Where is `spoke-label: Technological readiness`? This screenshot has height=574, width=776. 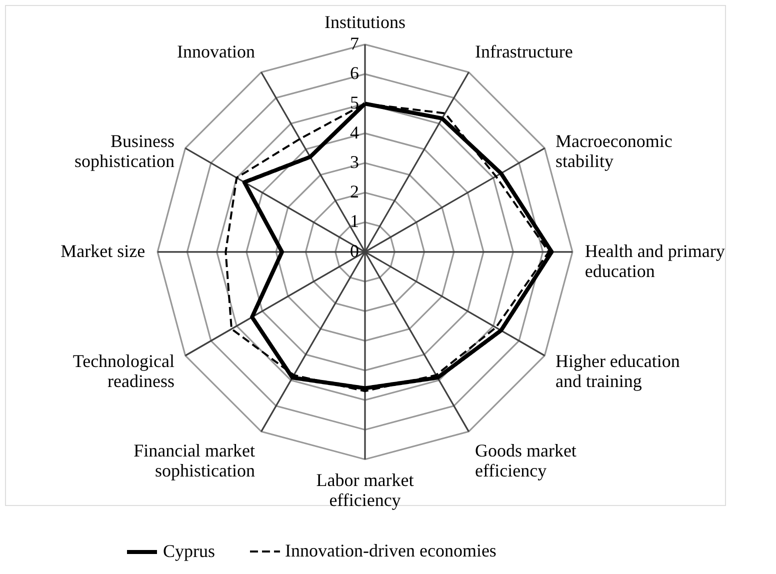
spoke-label: Technological readiness is located at coordinates (123, 370).